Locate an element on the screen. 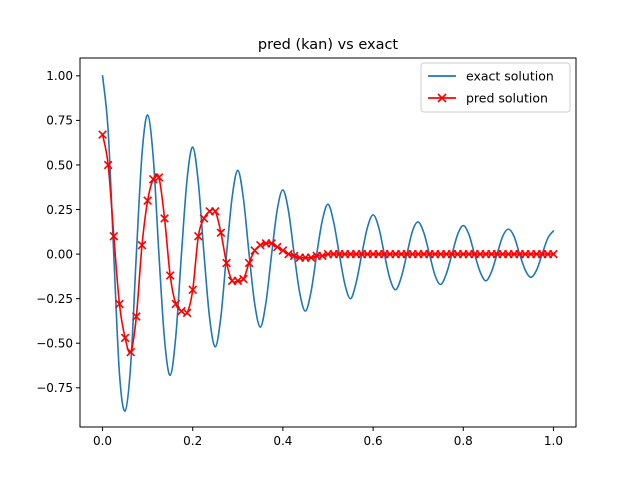 The height and width of the screenshot is (480, 640). chart-title: pred (kan) vs exact is located at coordinates (328, 45).